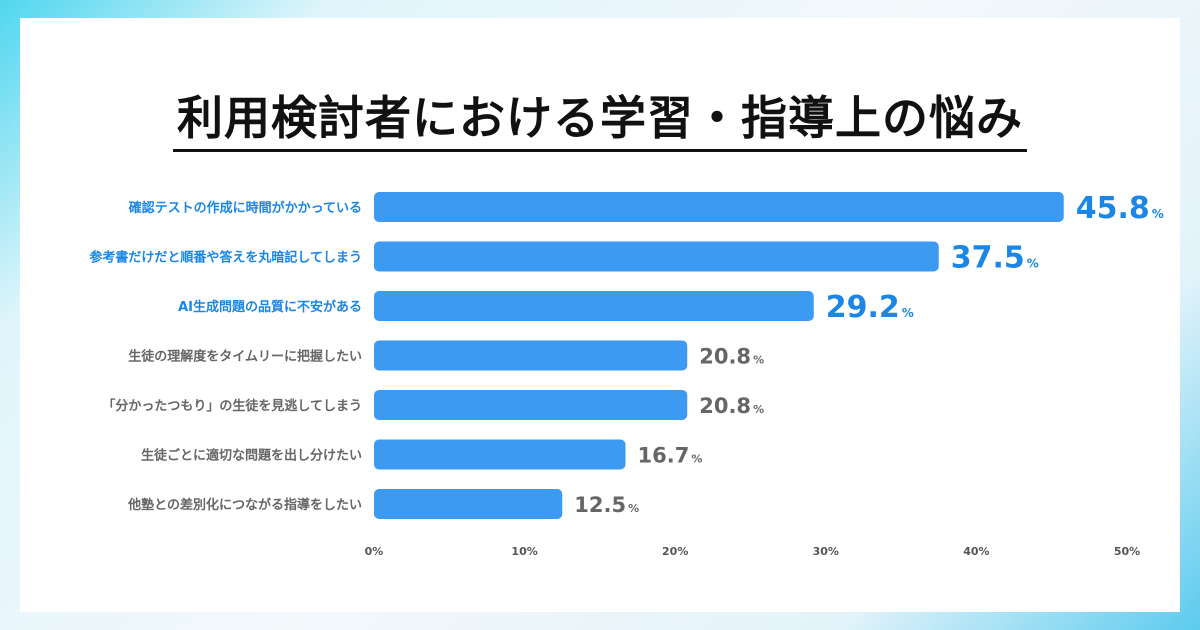  Describe the element at coordinates (976, 551) in the screenshot. I see `x-tick-label: 40%` at that location.